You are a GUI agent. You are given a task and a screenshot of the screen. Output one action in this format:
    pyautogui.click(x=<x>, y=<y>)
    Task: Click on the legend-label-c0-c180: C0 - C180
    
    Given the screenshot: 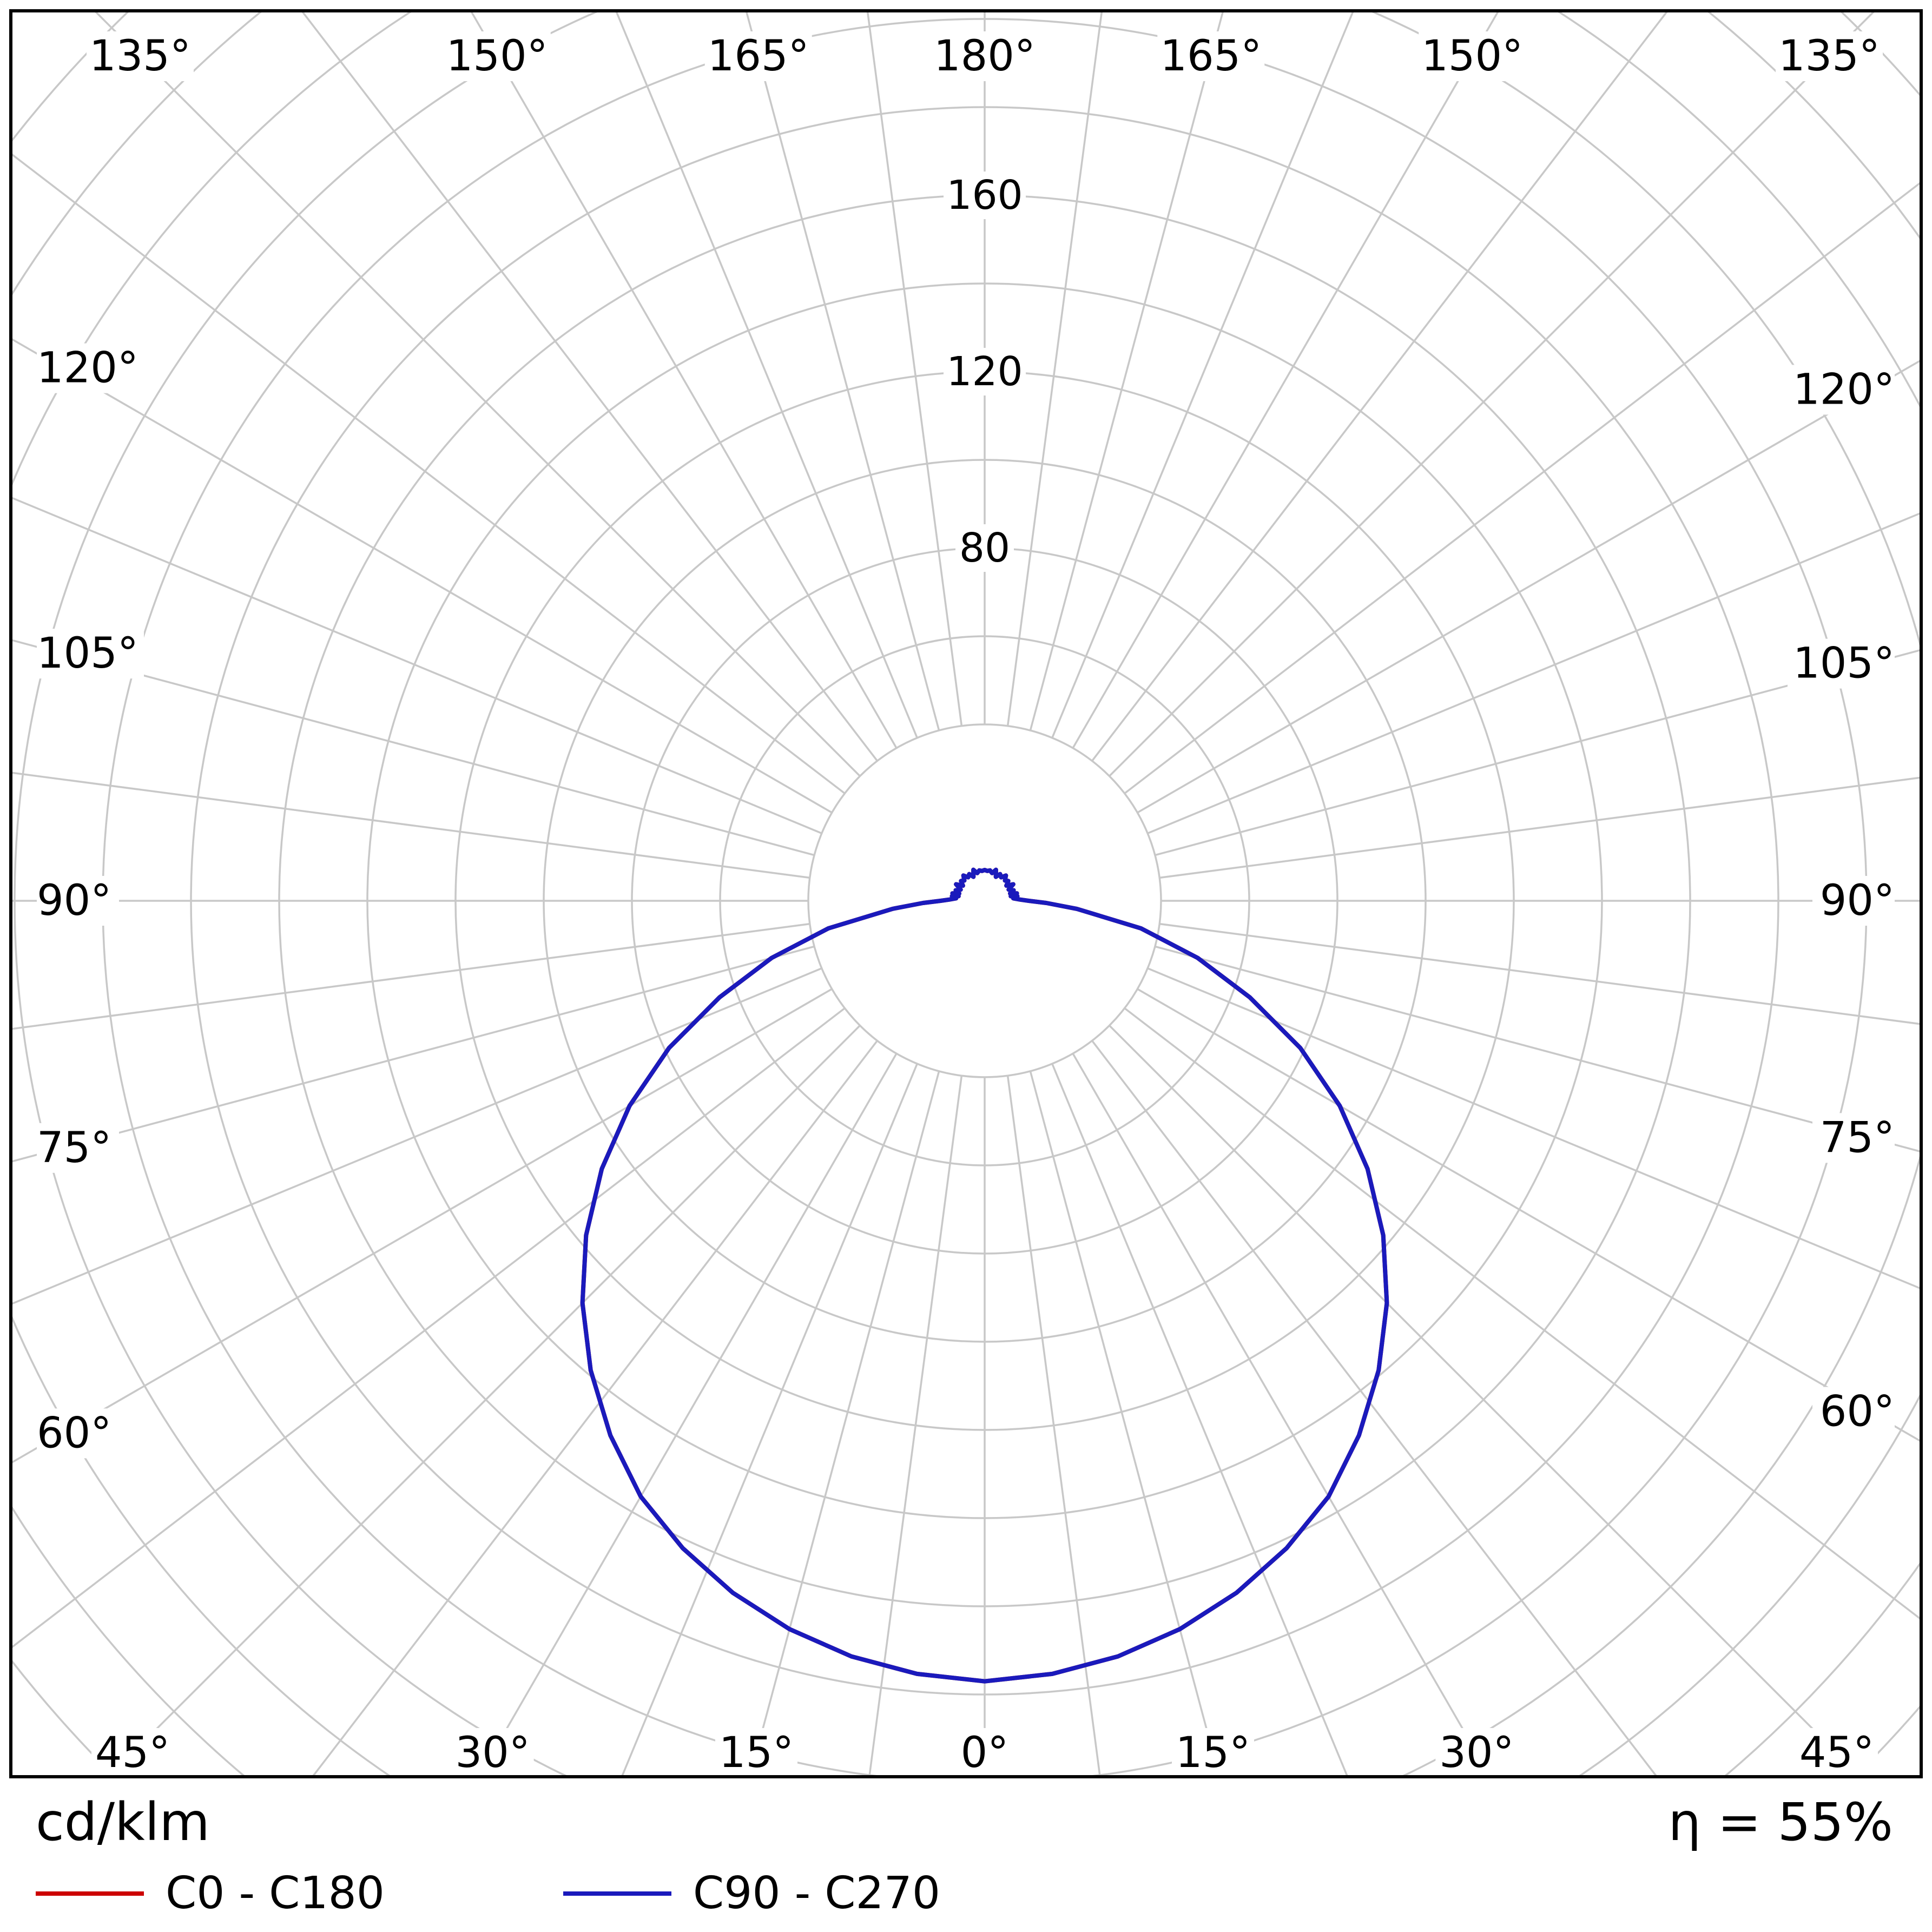 What is the action you would take?
    pyautogui.click(x=275, y=1893)
    